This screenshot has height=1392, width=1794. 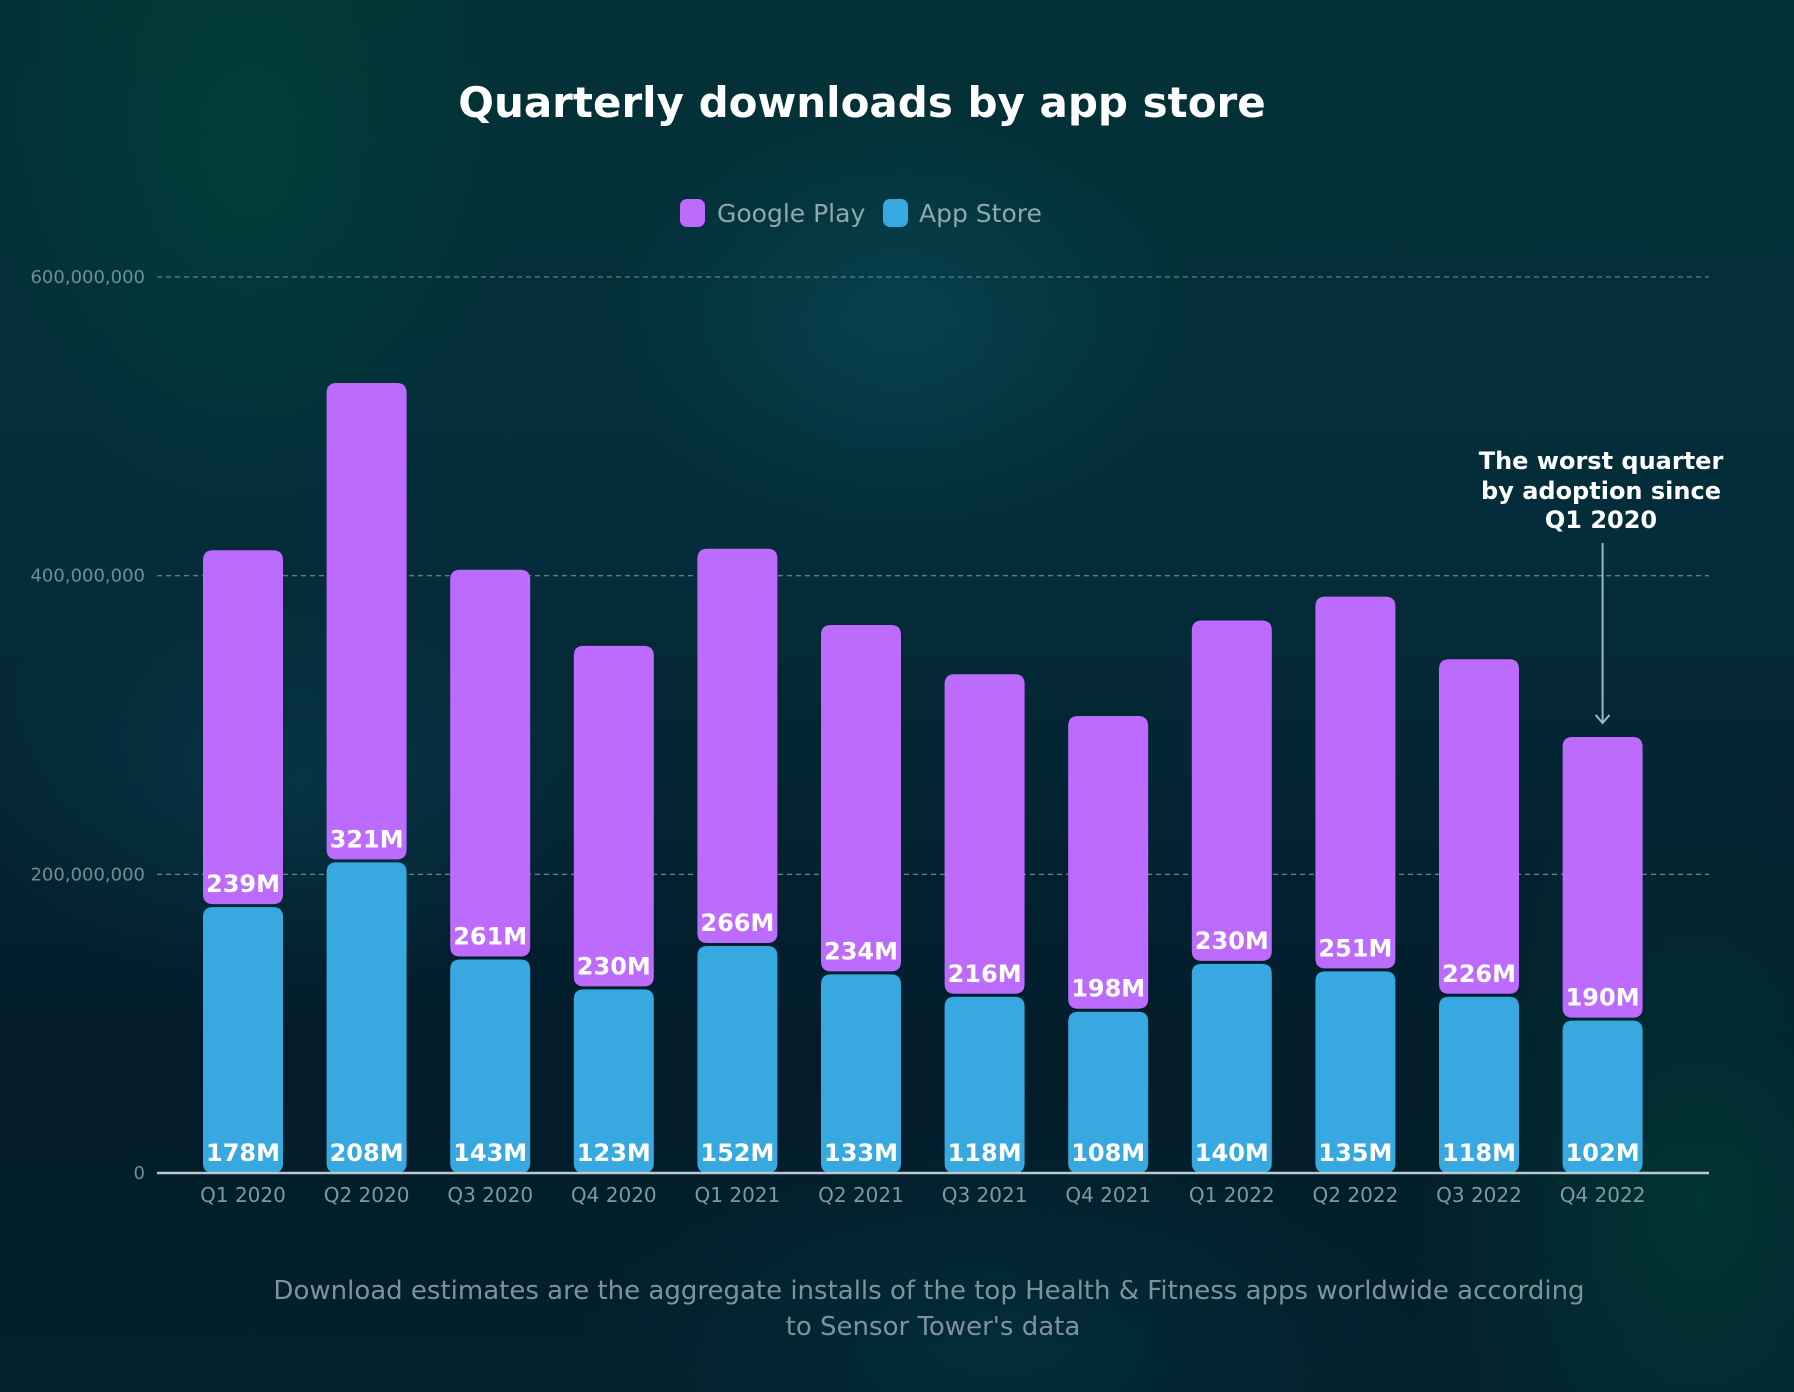 I want to click on x-tick-label: Q1 2022, so click(x=1232, y=1195).